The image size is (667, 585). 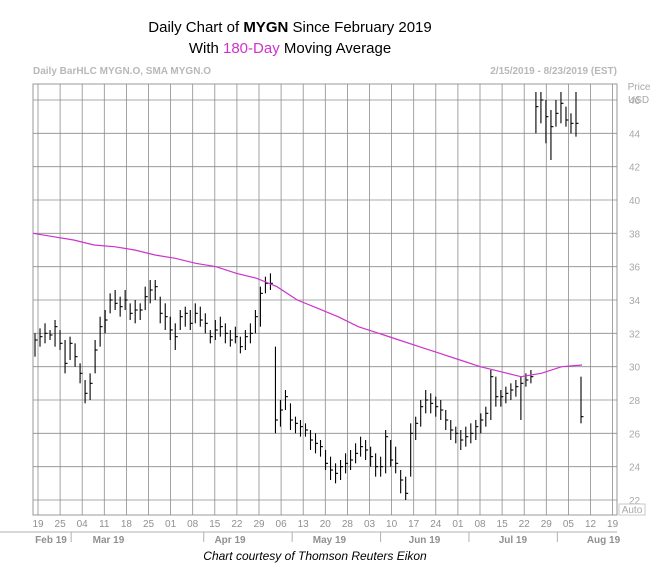 I want to click on auto-scale-button, so click(x=632, y=509).